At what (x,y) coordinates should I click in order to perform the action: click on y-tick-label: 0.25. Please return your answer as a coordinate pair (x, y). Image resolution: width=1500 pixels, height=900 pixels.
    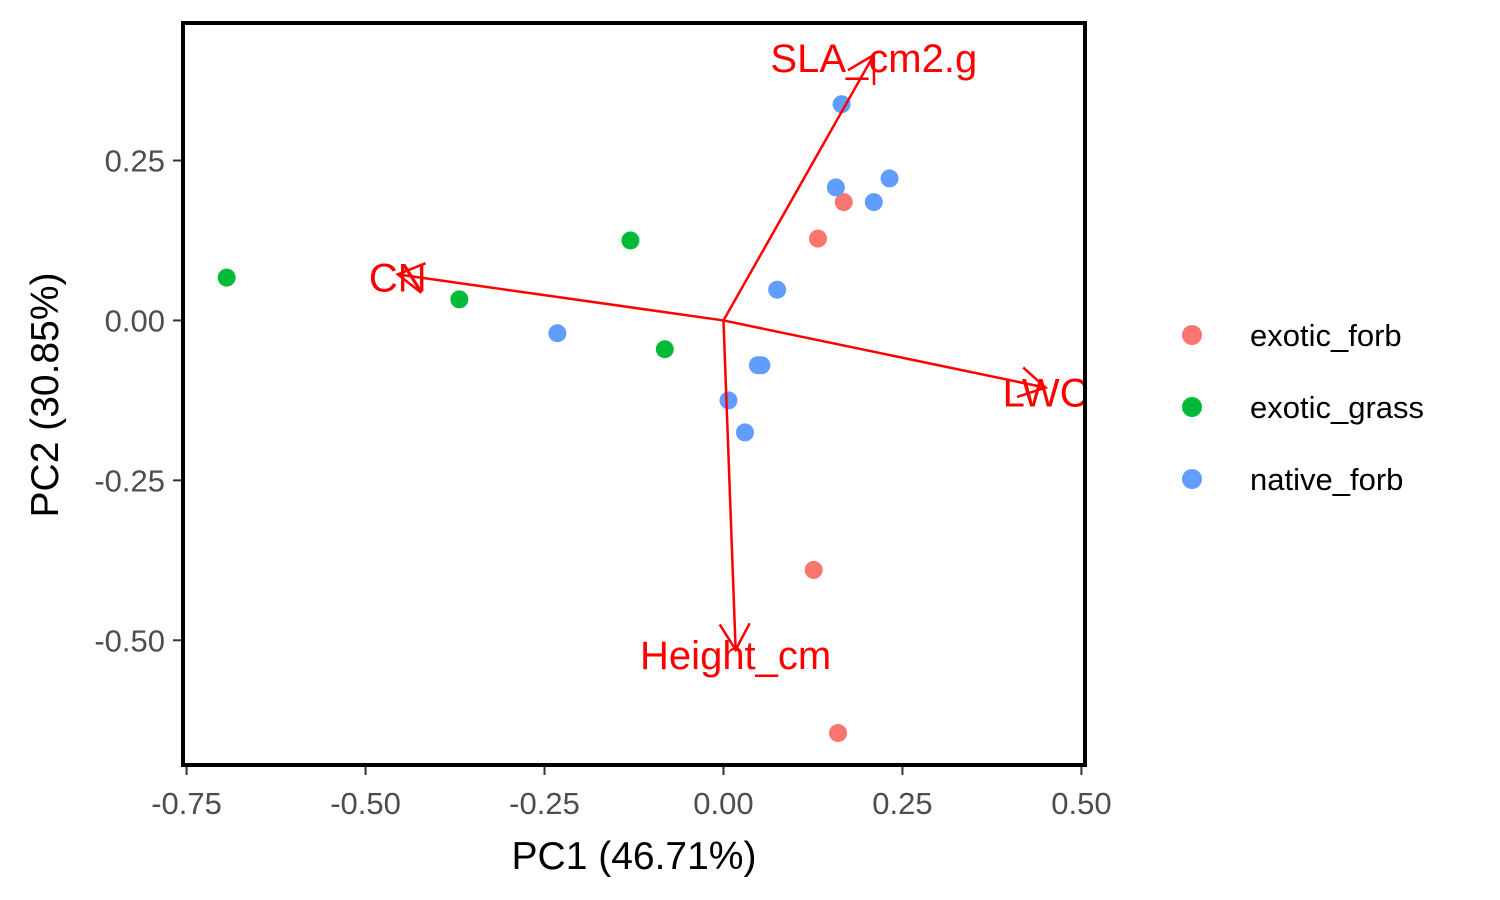
    Looking at the image, I should click on (135, 161).